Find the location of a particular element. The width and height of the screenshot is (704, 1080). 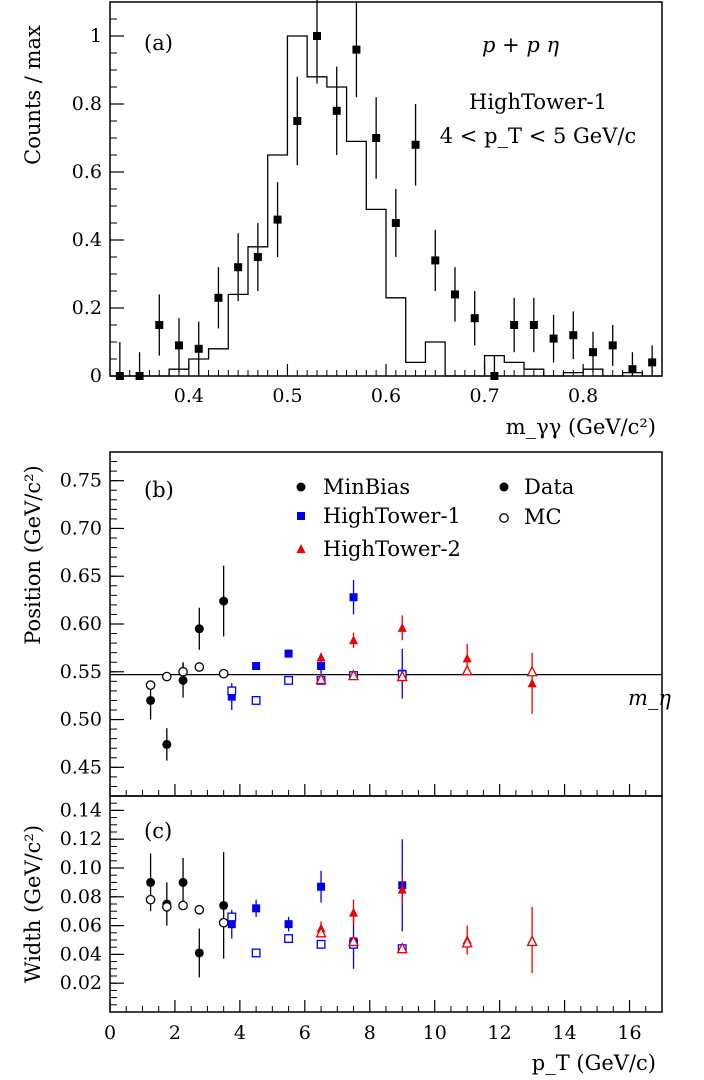

x-tick-label: 16 is located at coordinates (629, 1033).